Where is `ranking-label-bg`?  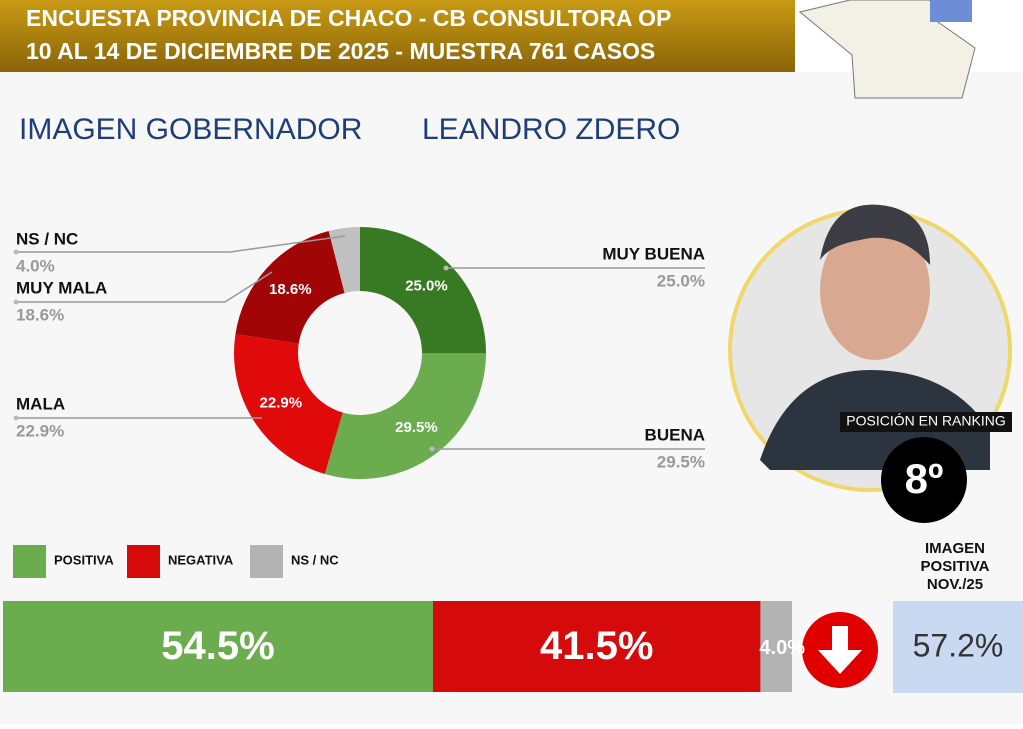
ranking-label-bg is located at coordinates (926, 422).